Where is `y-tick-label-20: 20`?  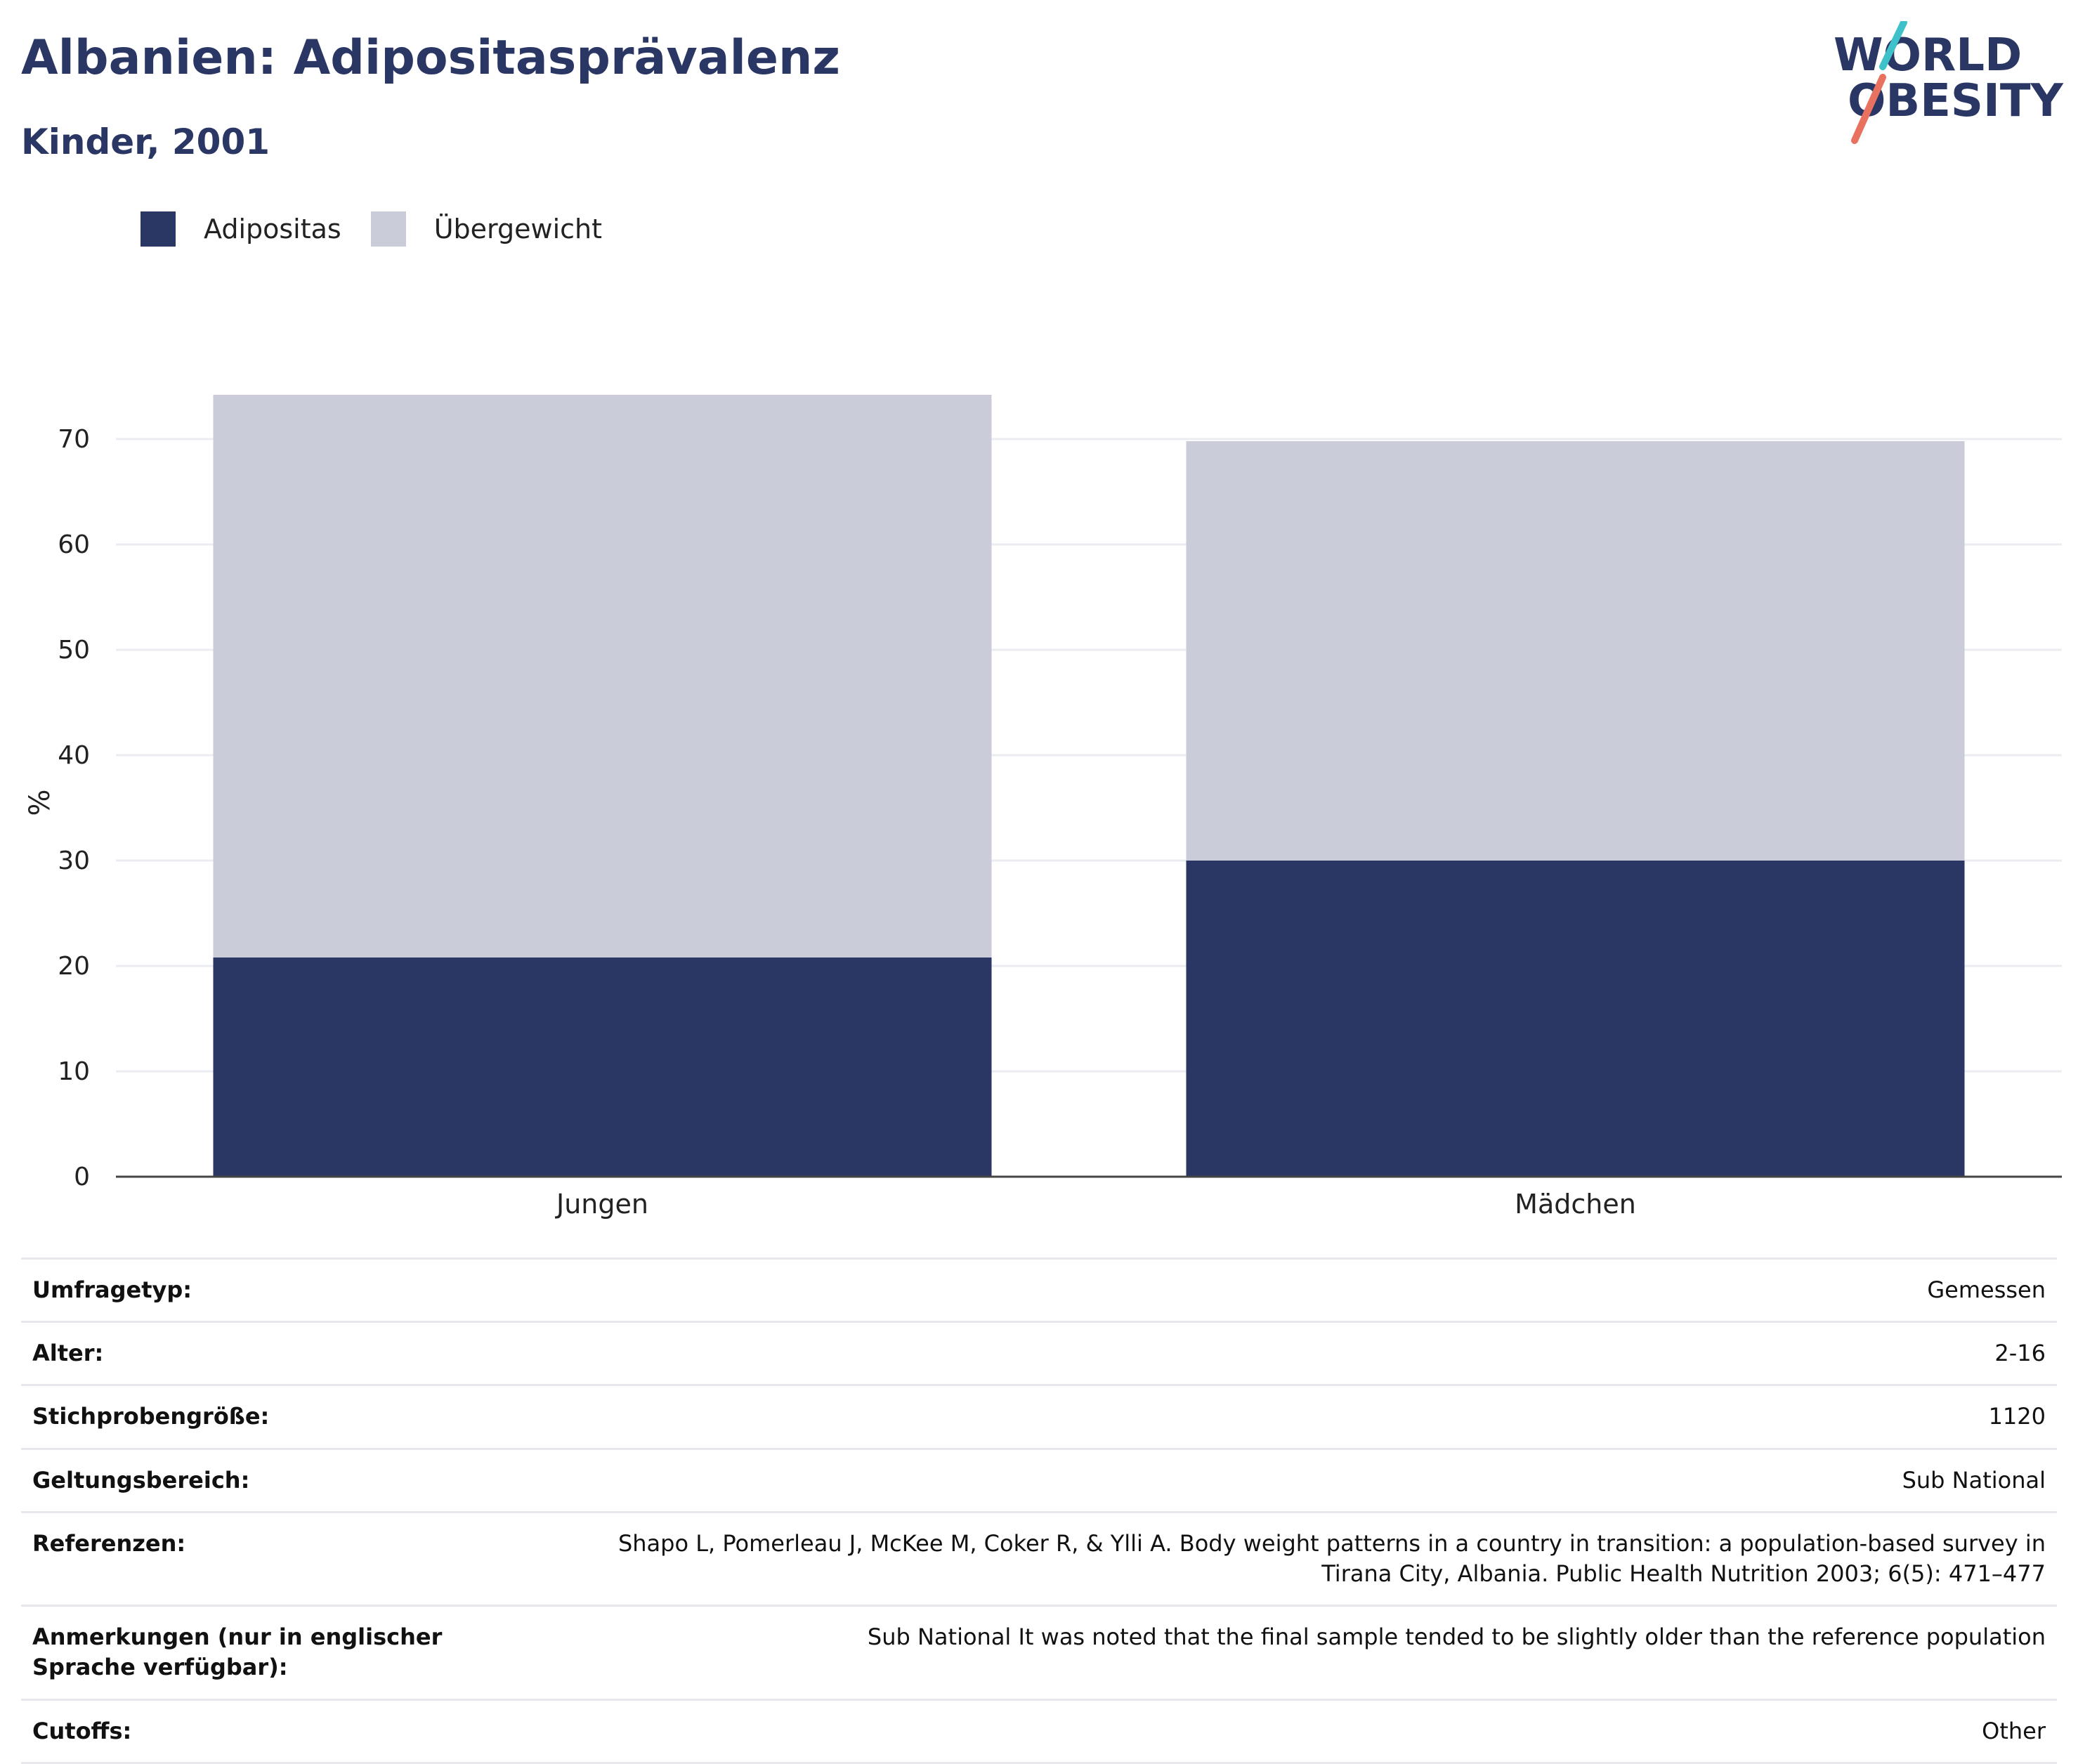 y-tick-label-20: 20 is located at coordinates (74, 966).